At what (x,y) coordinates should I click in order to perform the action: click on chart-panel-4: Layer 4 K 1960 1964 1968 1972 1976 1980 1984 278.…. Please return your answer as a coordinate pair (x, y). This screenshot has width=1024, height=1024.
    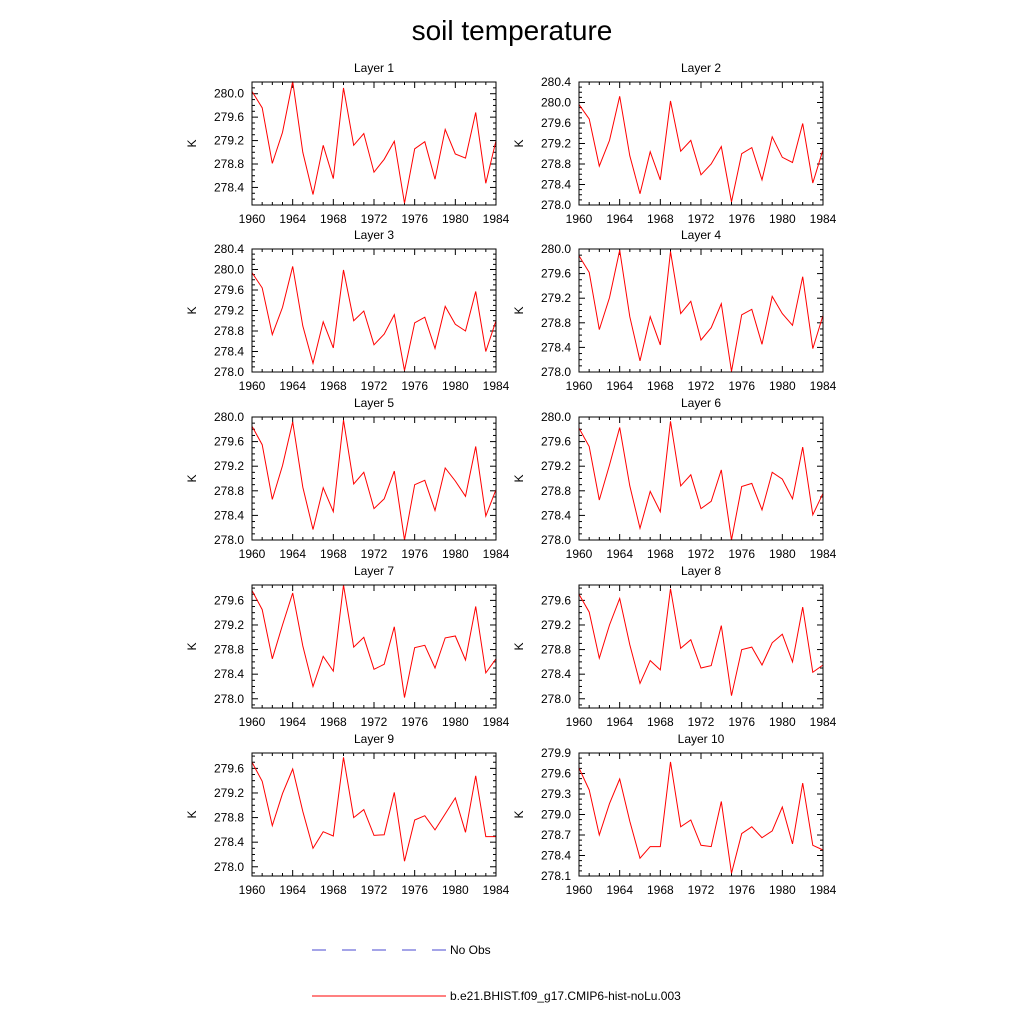
    Looking at the image, I should click on (674, 310).